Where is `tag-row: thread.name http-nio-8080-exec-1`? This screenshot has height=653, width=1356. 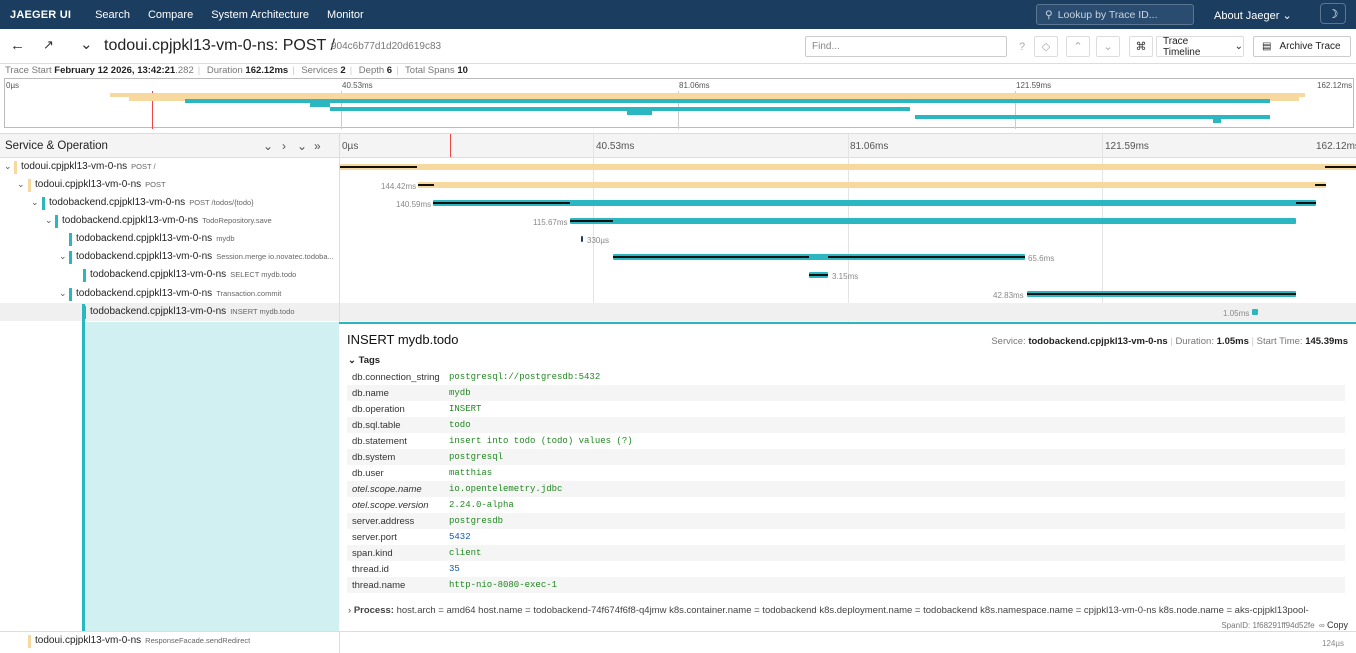 tag-row: thread.name http-nio-8080-exec-1 is located at coordinates (846, 585).